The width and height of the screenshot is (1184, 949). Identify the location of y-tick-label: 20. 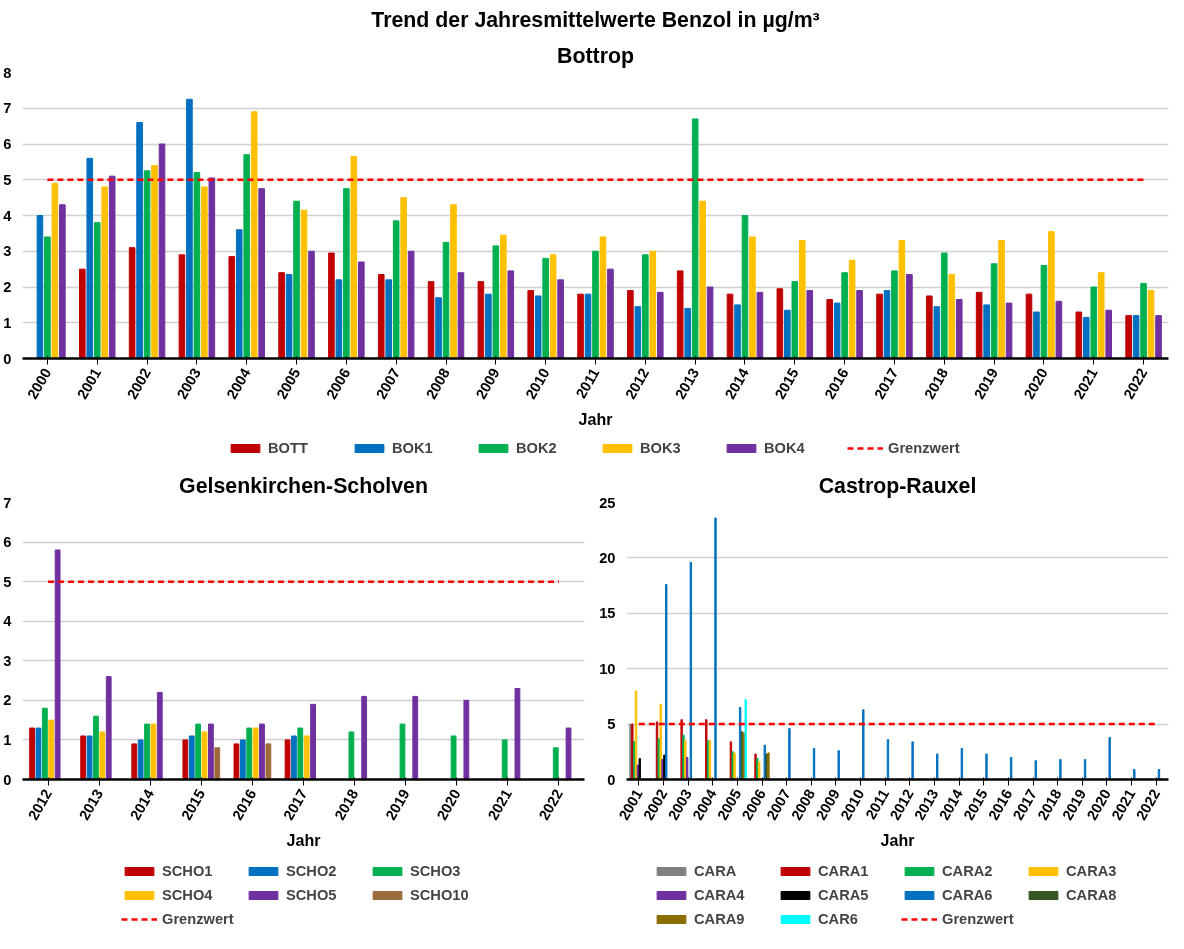
(607, 557).